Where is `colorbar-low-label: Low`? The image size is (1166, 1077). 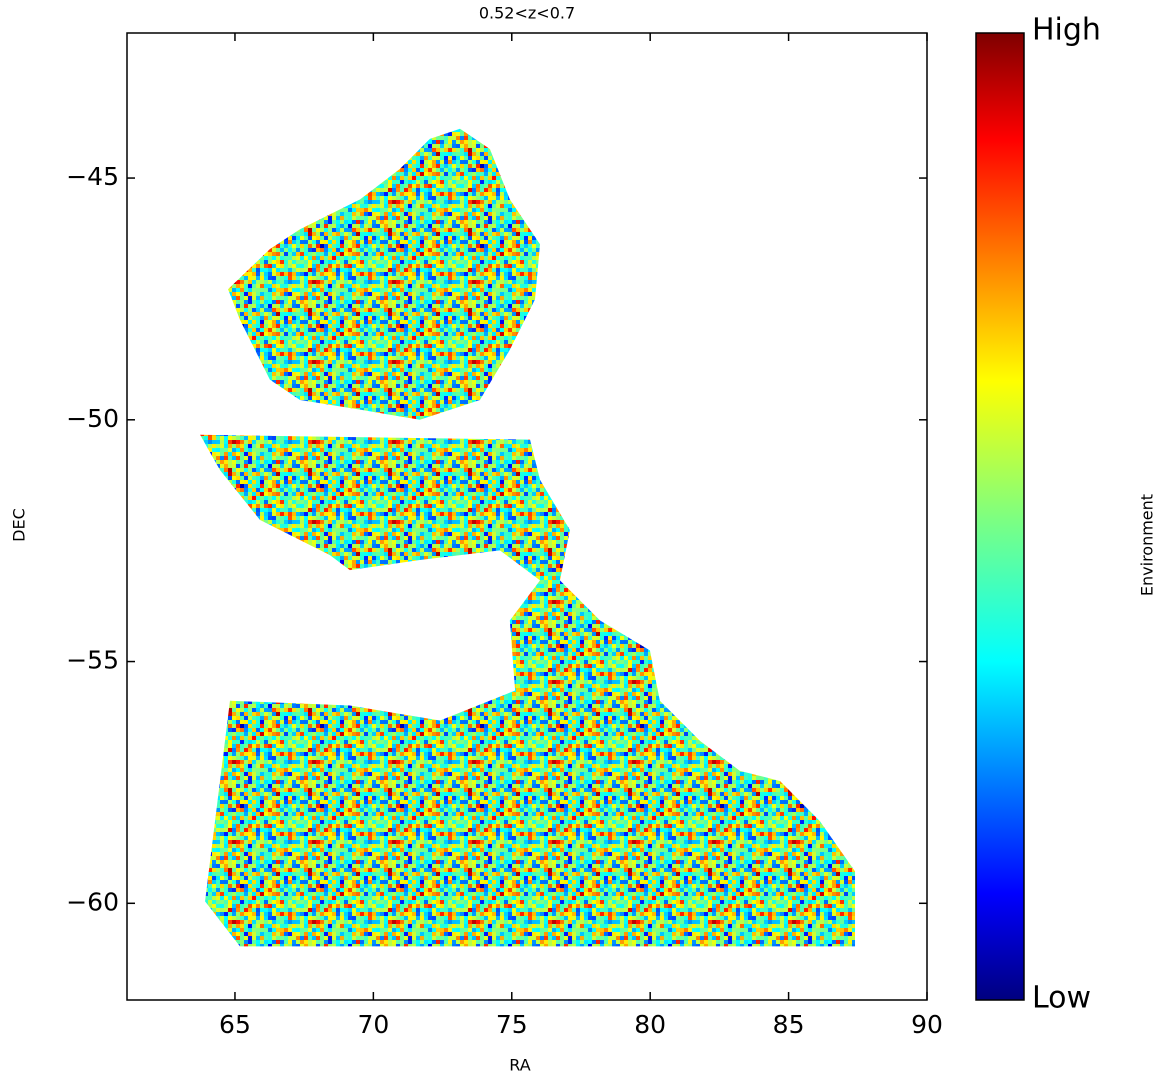
colorbar-low-label: Low is located at coordinates (1061, 998).